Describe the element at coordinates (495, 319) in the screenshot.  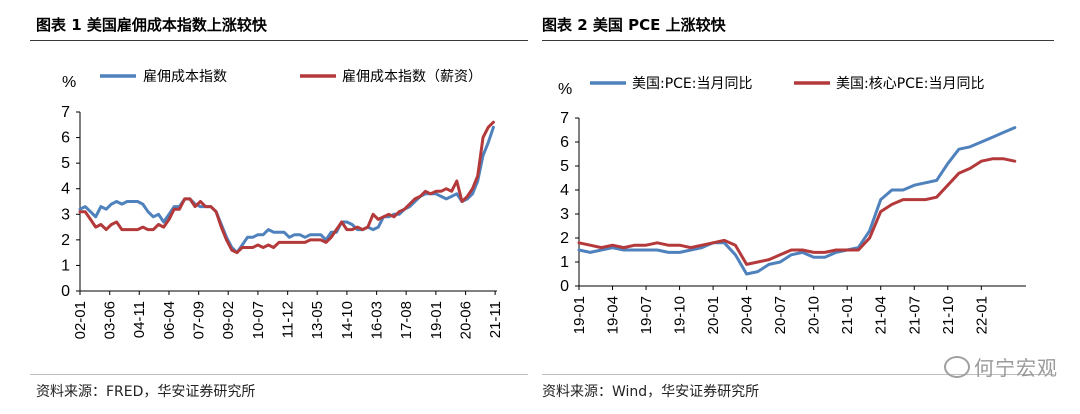
I see `x-tick-label: 21-11` at that location.